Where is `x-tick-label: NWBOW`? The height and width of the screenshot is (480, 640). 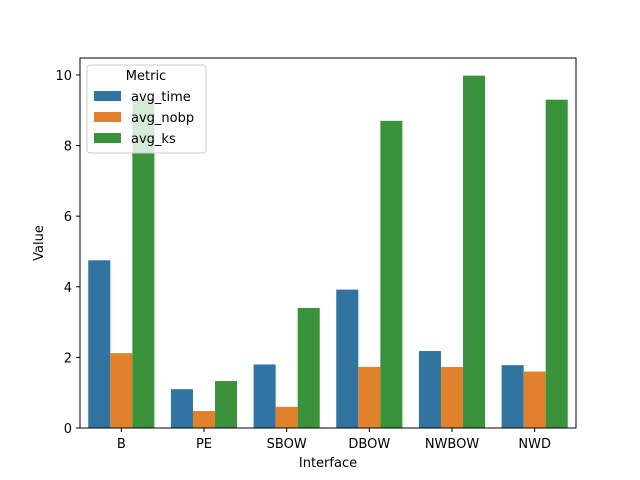
x-tick-label: NWBOW is located at coordinates (452, 444).